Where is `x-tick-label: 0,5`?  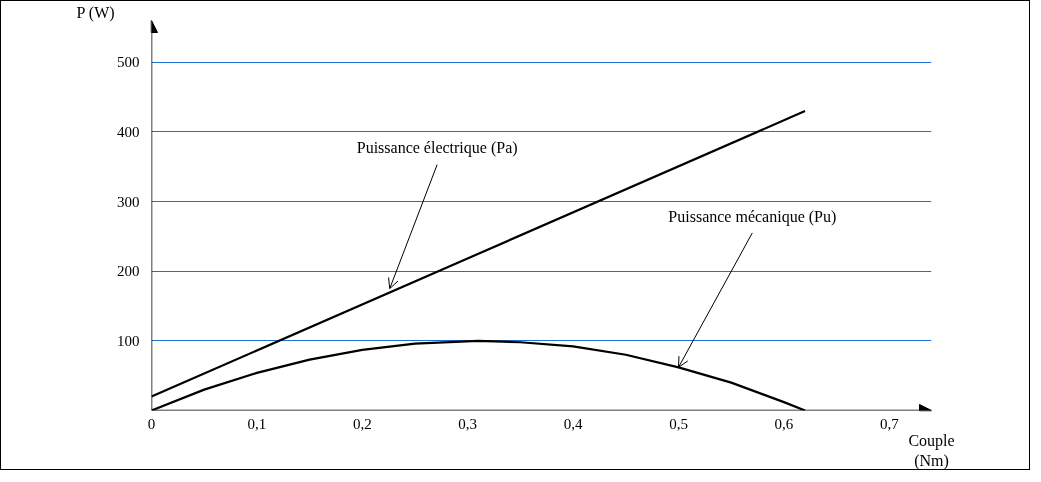 x-tick-label: 0,5 is located at coordinates (678, 423).